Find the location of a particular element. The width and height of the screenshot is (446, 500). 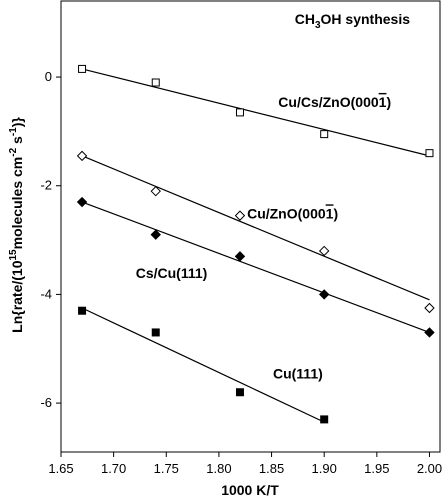

series-label-1: Cu/ZnO(0001) is located at coordinates (292, 213).